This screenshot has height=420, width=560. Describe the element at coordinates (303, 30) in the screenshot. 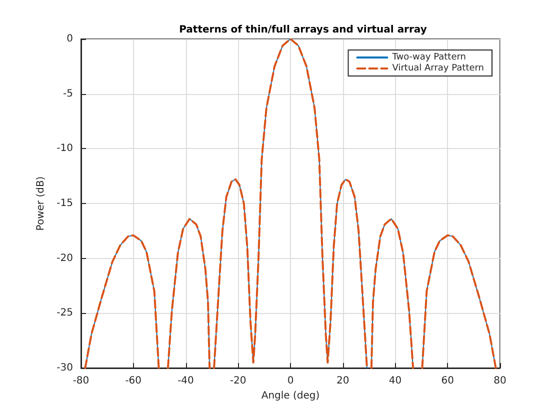

I see `chart-title: Patterns of thin/full arrays and virtual array` at that location.